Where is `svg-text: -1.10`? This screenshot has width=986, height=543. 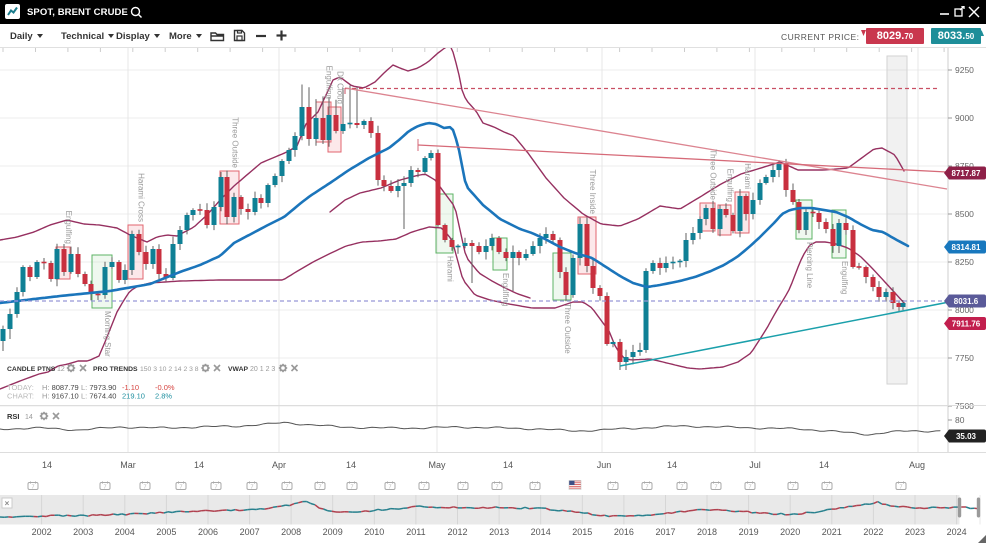
svg-text: -1.10 is located at coordinates (130, 387).